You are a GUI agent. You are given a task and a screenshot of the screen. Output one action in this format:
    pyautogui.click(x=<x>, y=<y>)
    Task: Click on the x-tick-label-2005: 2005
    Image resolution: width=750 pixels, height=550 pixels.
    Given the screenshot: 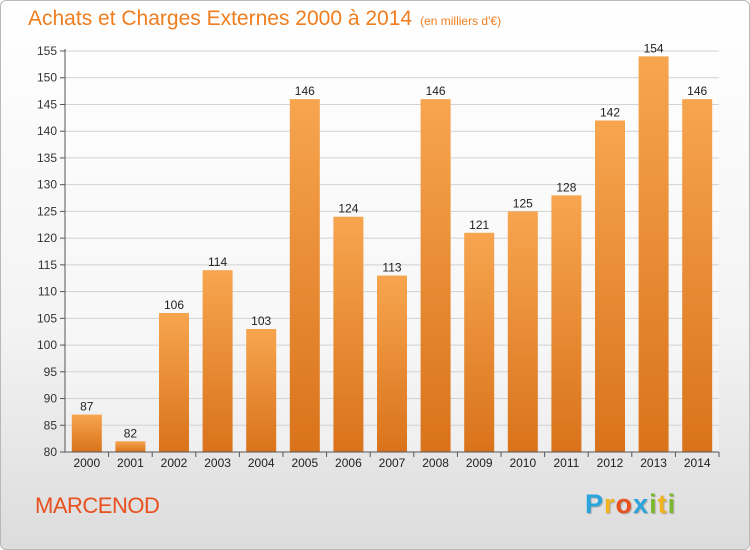 What is the action you would take?
    pyautogui.click(x=304, y=463)
    